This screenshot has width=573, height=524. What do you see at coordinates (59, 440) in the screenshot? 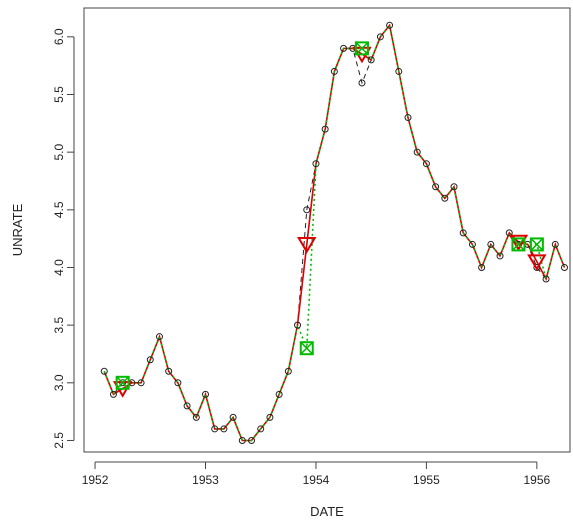
I see `y-tick-label: 2.5` at bounding box center [59, 440].